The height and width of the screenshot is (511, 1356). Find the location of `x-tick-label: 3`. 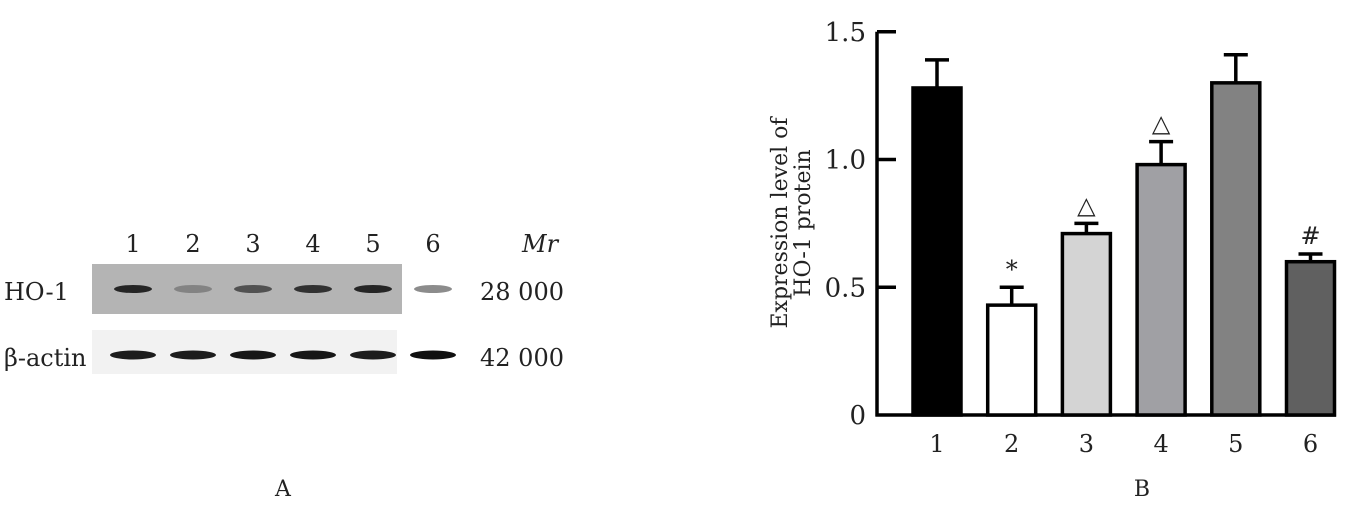

x-tick-label: 3 is located at coordinates (1086, 444).